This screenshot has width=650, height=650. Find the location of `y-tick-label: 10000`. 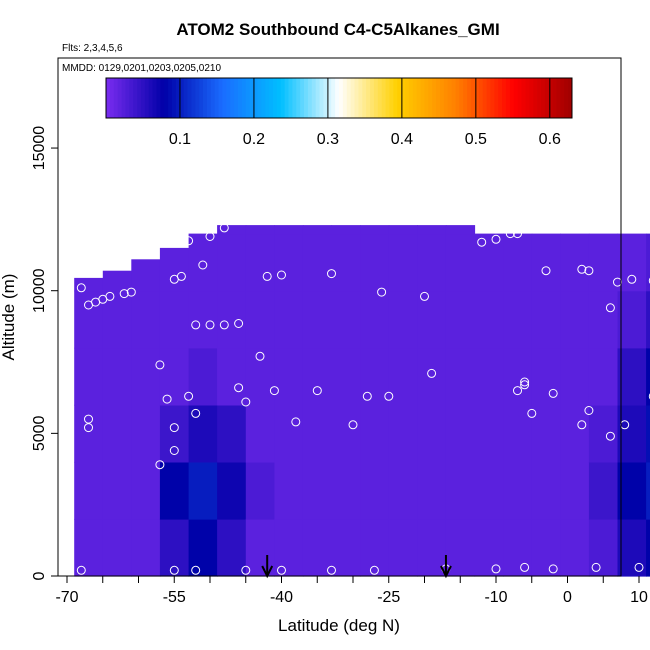

y-tick-label: 10000 is located at coordinates (39, 290).